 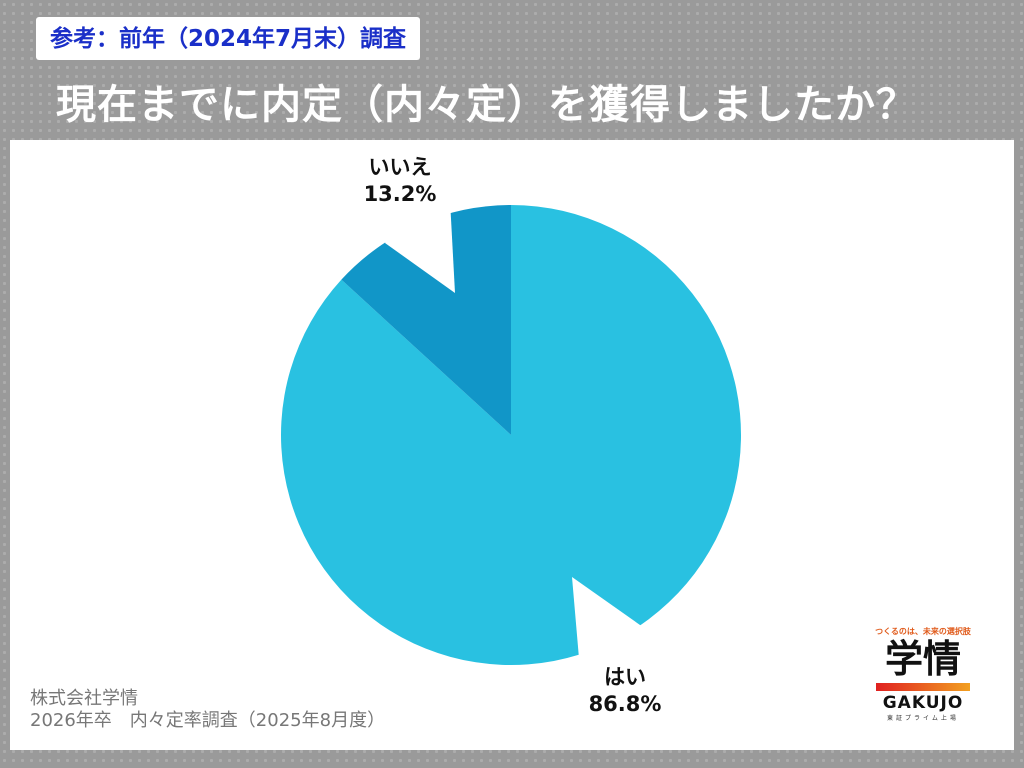 What do you see at coordinates (400, 167) in the screenshot?
I see `label-no-category: いいえ` at bounding box center [400, 167].